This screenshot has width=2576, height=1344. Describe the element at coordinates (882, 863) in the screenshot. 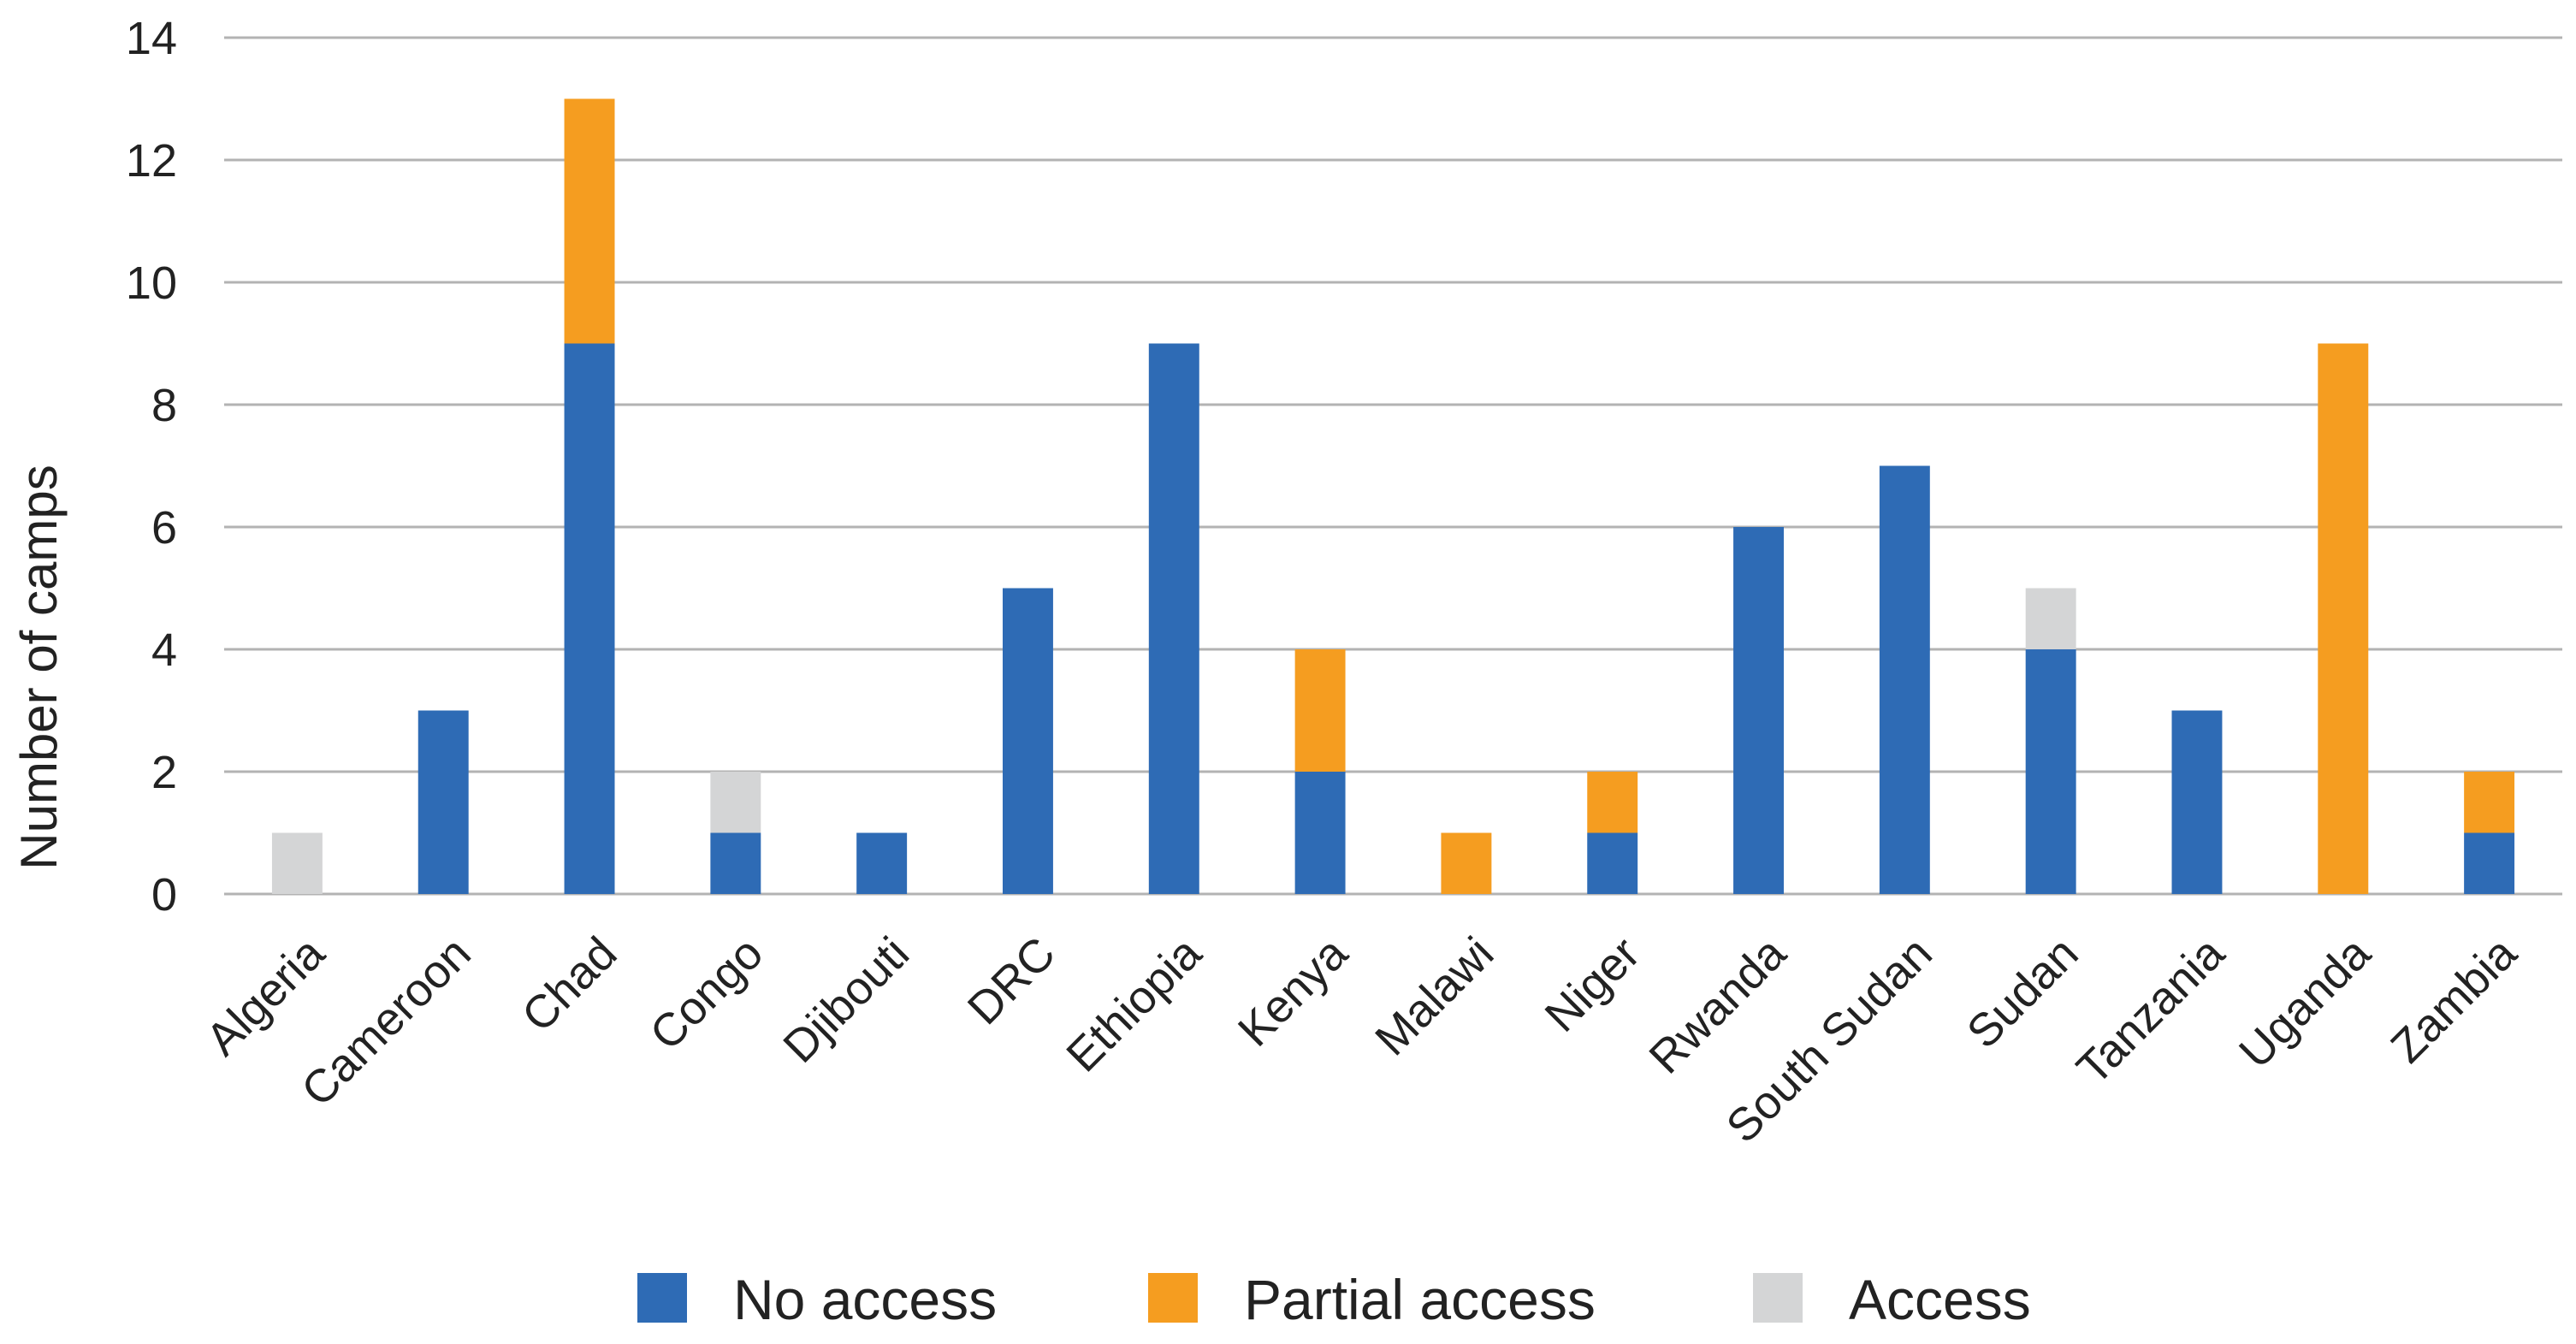

I see `bar-djibouti-no-access` at that location.